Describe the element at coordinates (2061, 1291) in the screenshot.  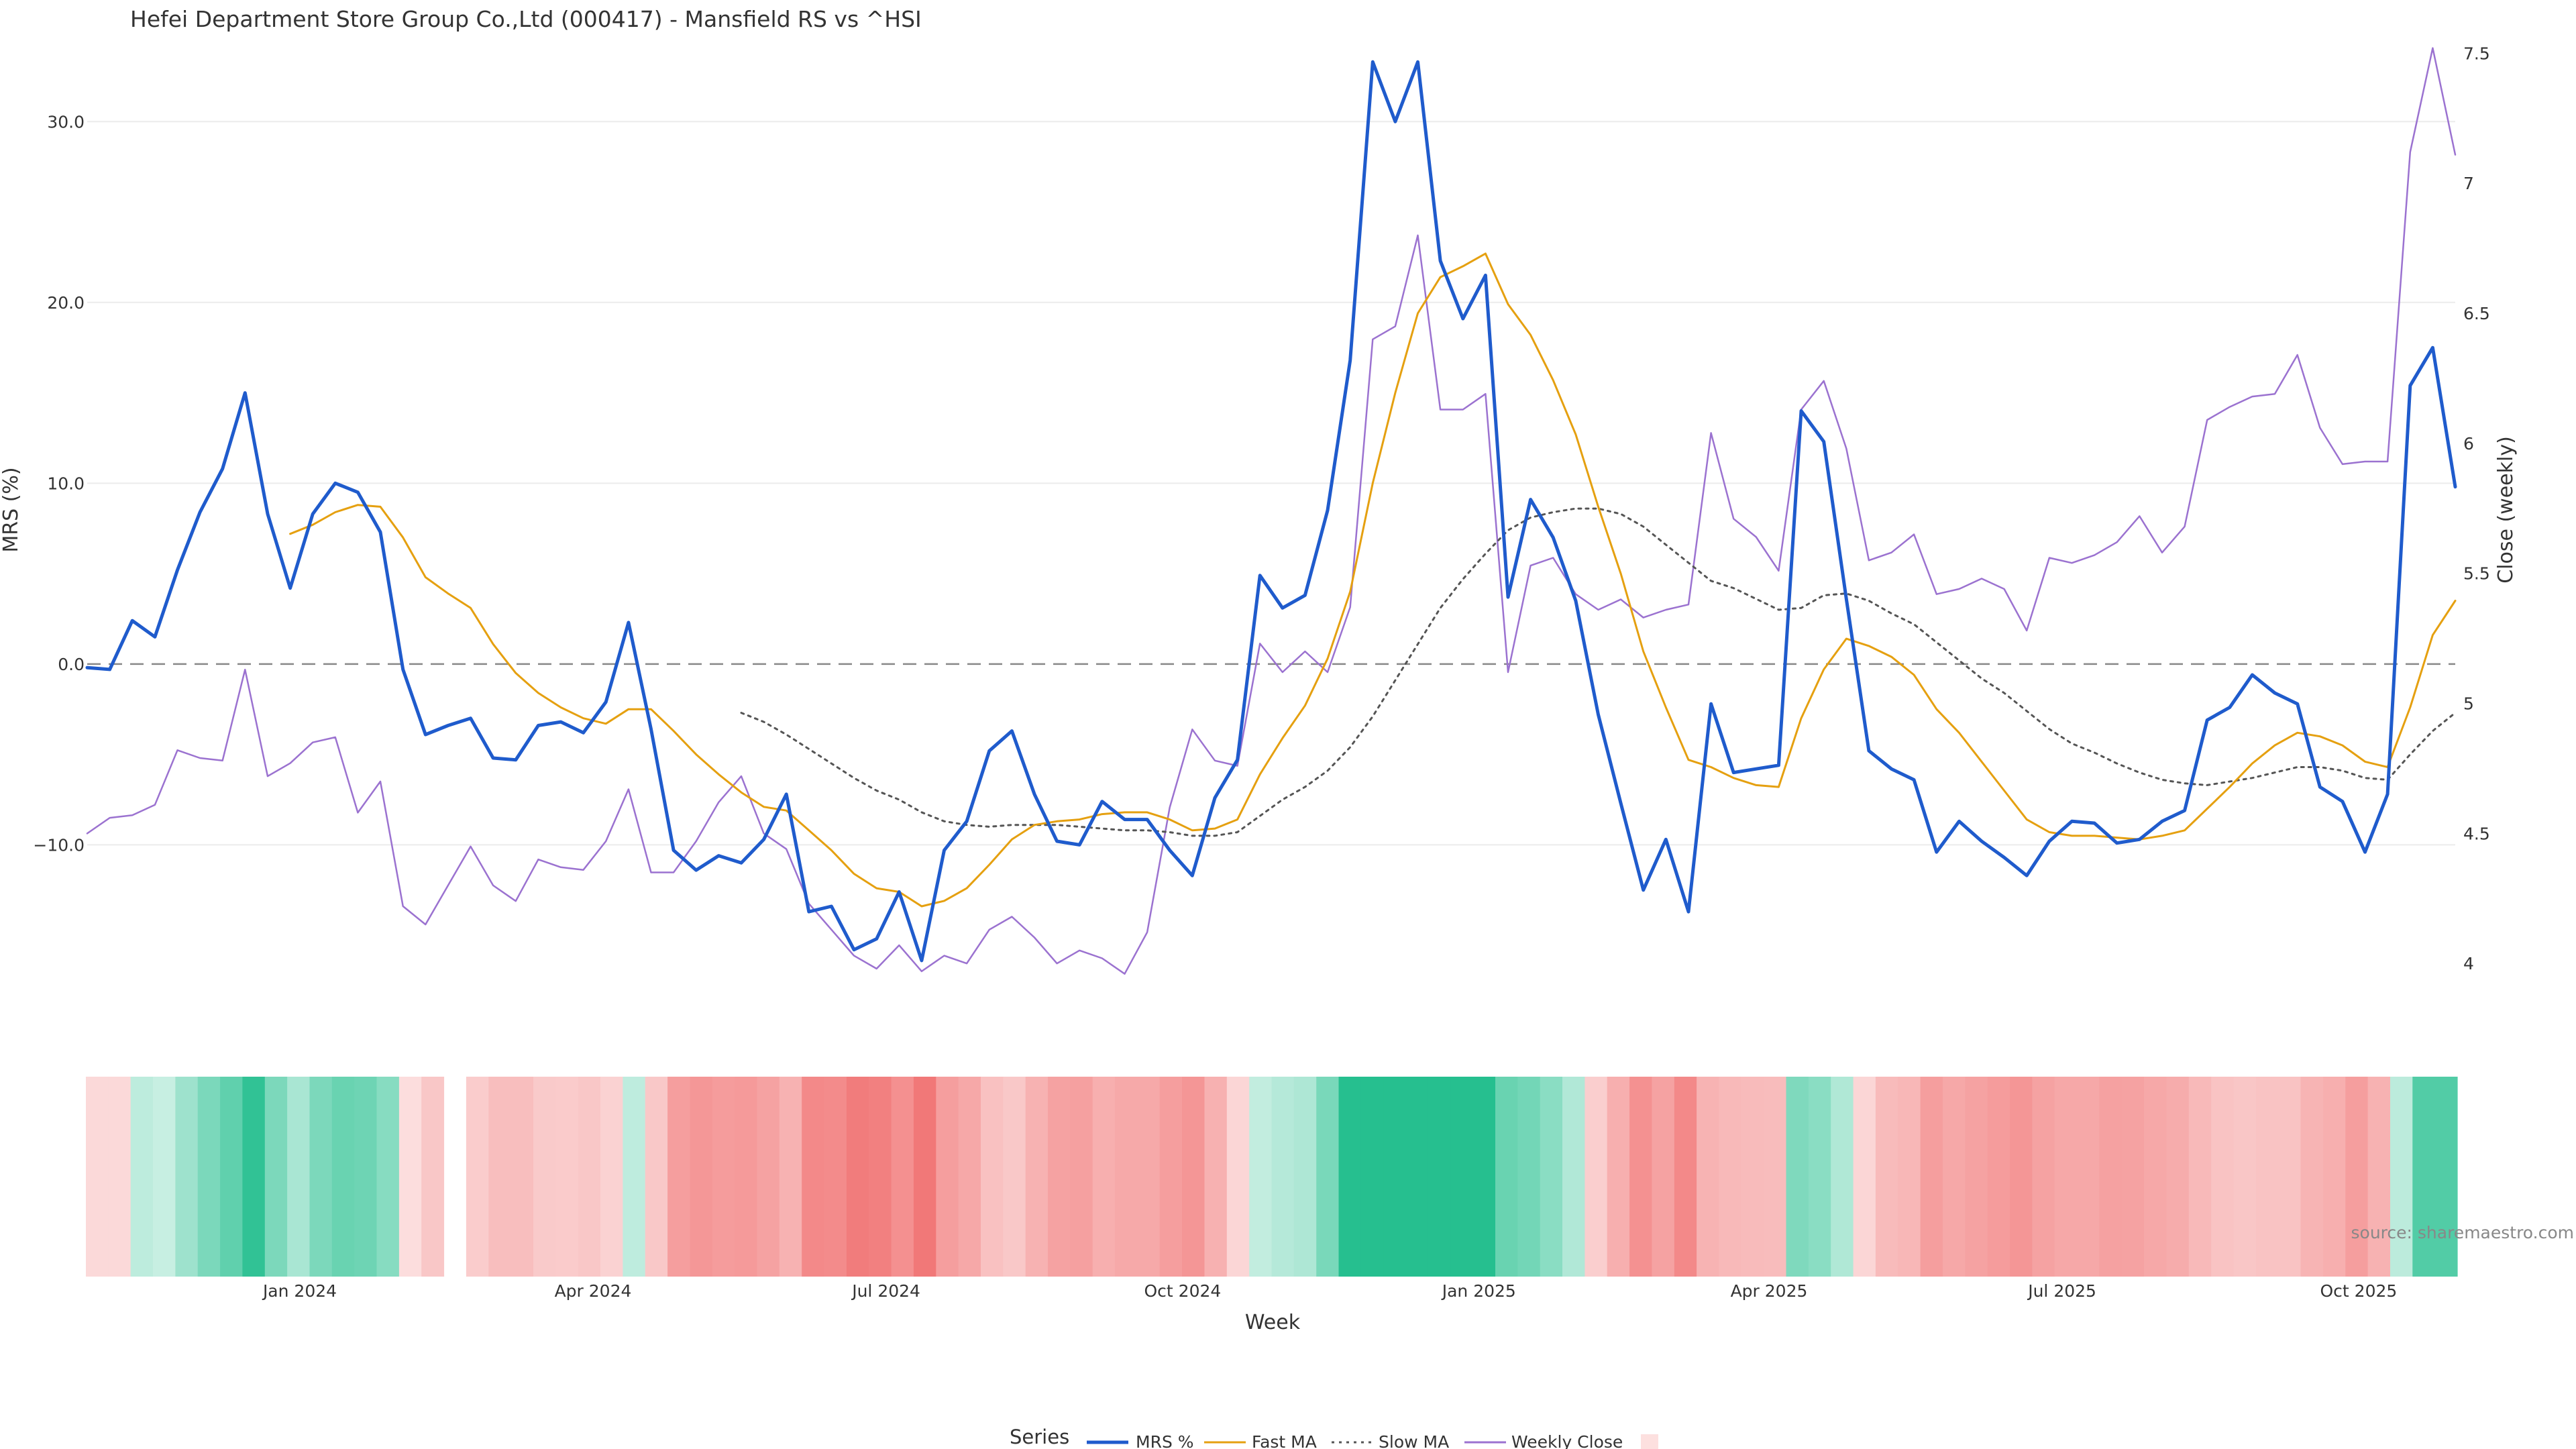
I see `x-tick-label: Jul 2025` at that location.